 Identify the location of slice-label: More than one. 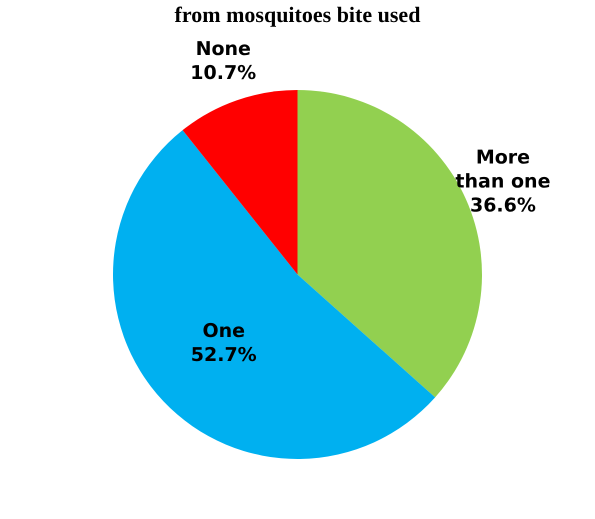
(502, 169).